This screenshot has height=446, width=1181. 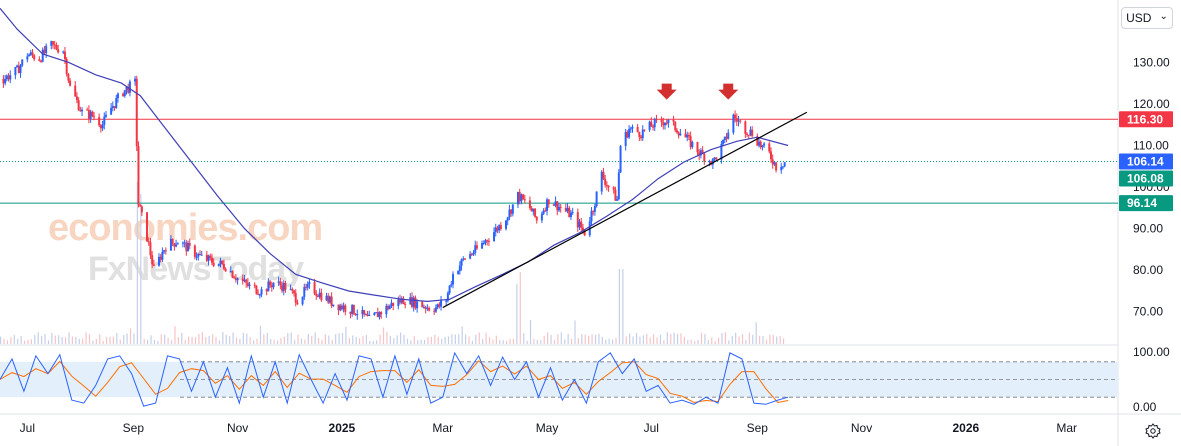 I want to click on price-tag-106.08: 106.08, so click(x=1145, y=179).